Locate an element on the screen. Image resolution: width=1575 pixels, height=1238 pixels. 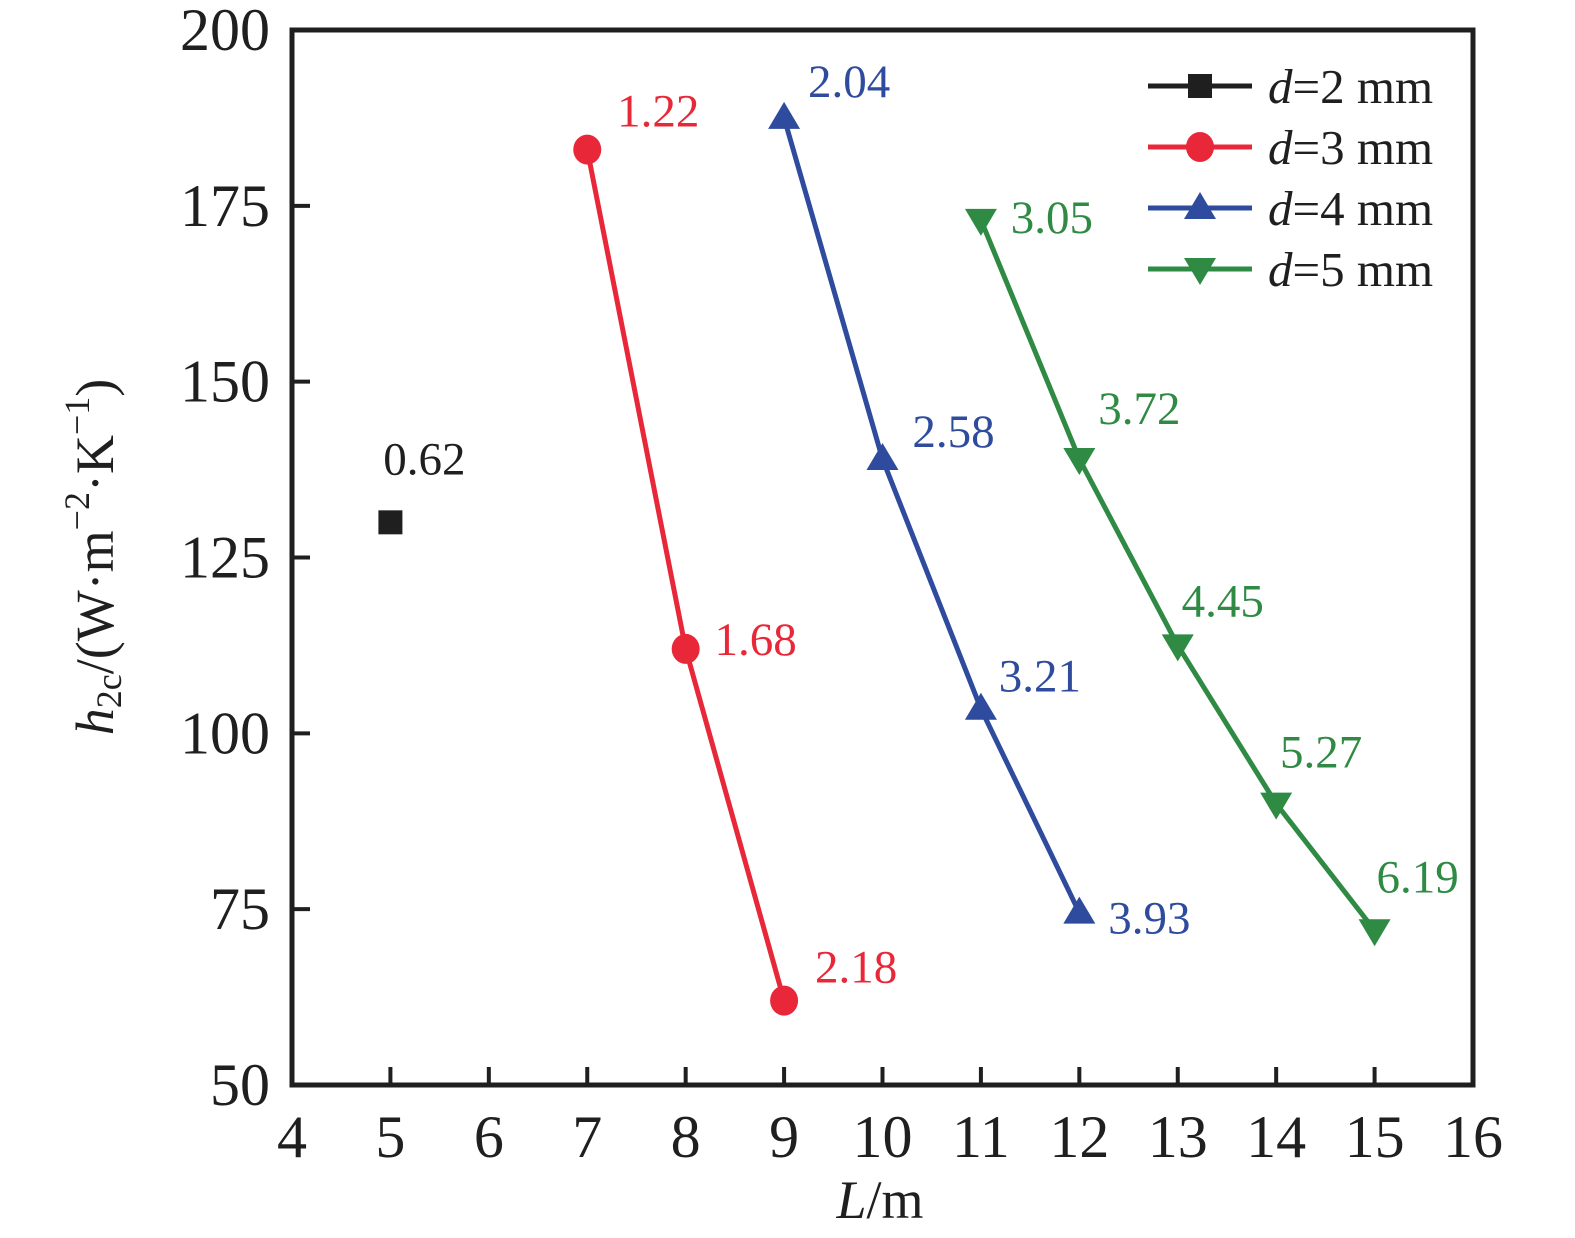
x-axis-tick-label: 7 is located at coordinates (587, 1137).